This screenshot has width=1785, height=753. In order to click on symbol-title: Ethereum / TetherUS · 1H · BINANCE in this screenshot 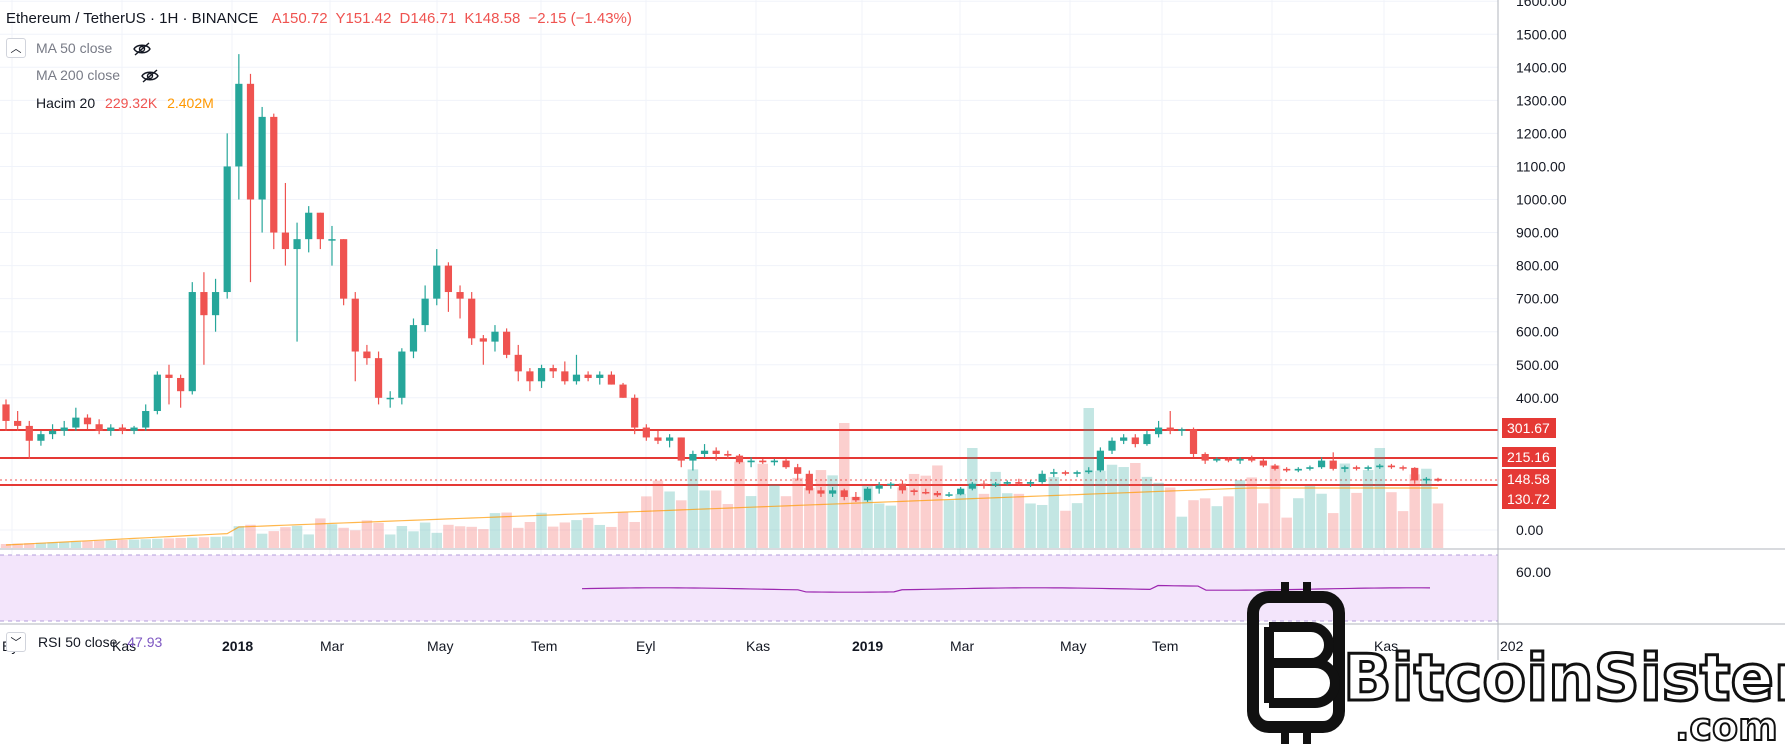, I will do `click(132, 18)`.